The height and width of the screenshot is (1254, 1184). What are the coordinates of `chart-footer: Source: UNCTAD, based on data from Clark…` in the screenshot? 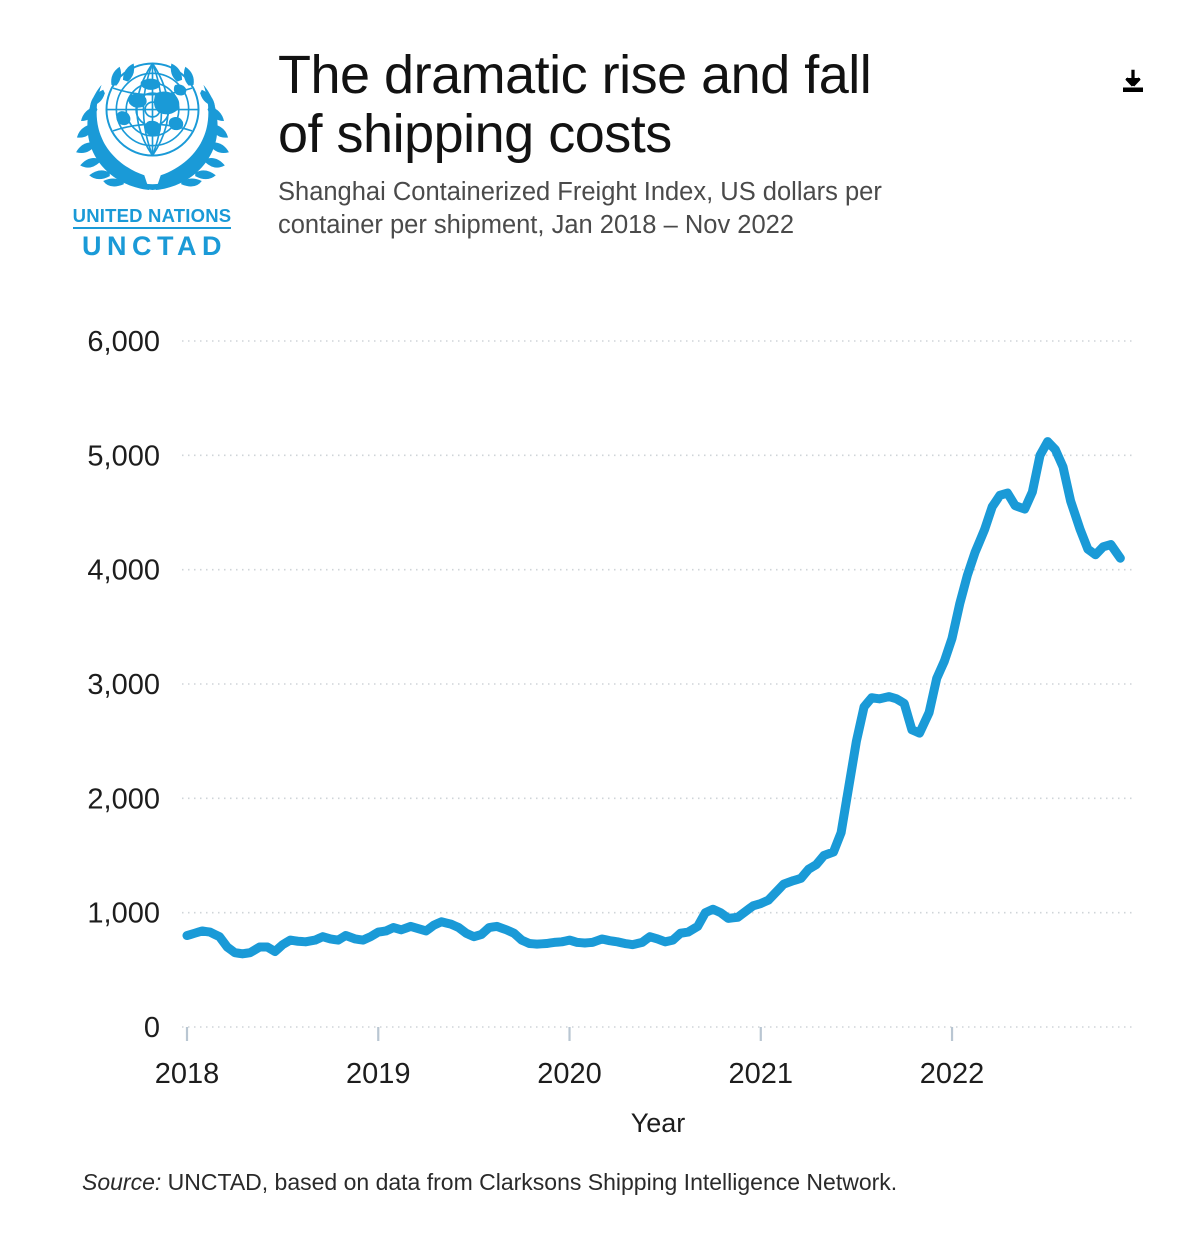 It's located at (592, 1183).